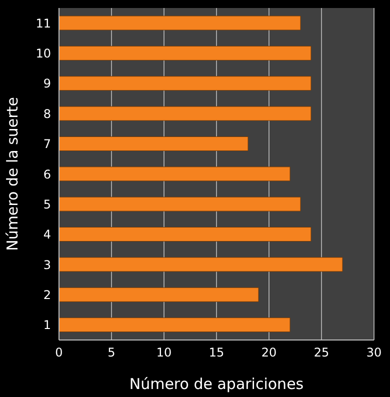  Describe the element at coordinates (112, 353) in the screenshot. I see `x-tick-label: 5` at that location.